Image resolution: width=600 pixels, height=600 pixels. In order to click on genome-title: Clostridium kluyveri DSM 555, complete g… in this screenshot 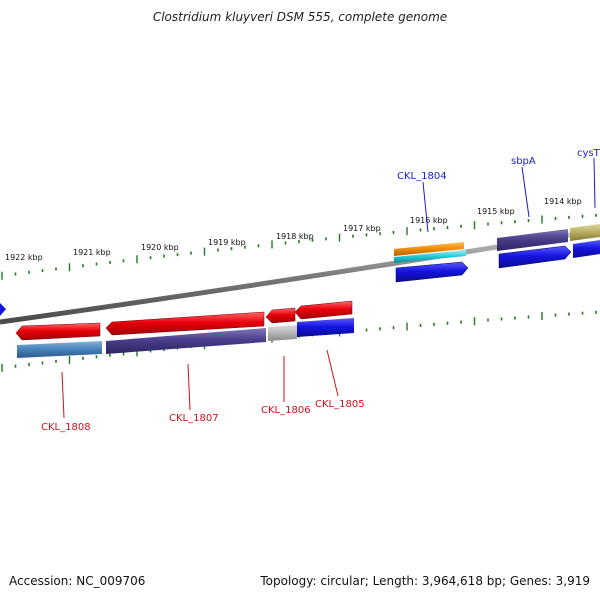, I will do `click(300, 17)`.